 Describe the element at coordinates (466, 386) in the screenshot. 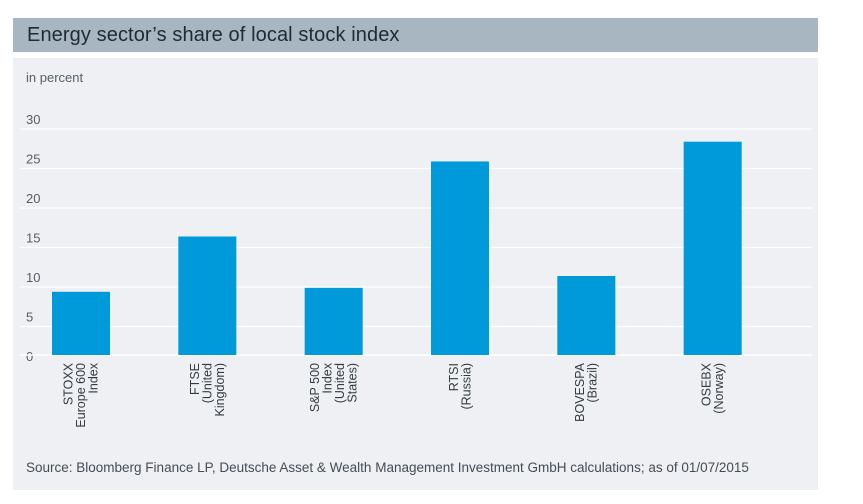

I see `x-tick-label-line: (Russia)` at that location.